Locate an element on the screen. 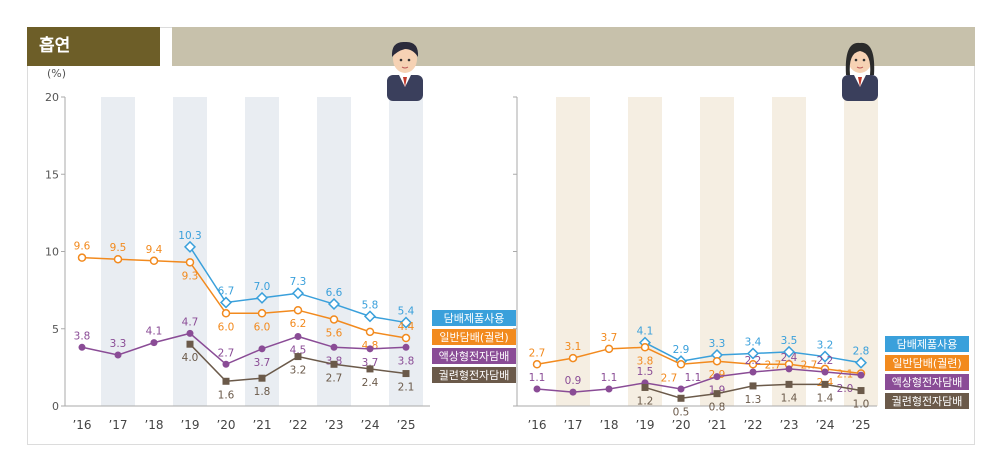 This screenshot has height=452, width=982. data-label: 1.3 is located at coordinates (753, 400).